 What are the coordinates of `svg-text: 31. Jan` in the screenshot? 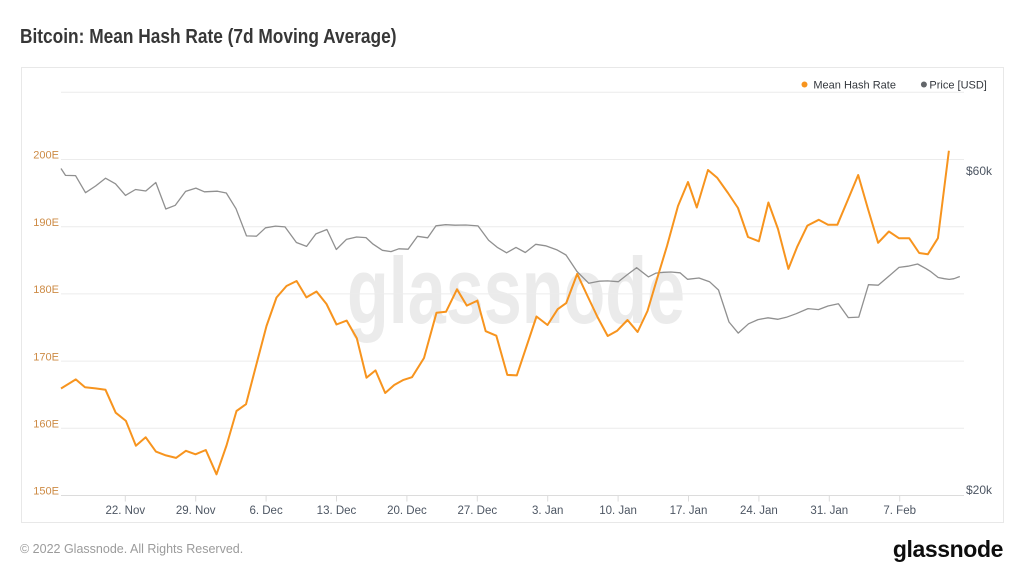 It's located at (829, 511).